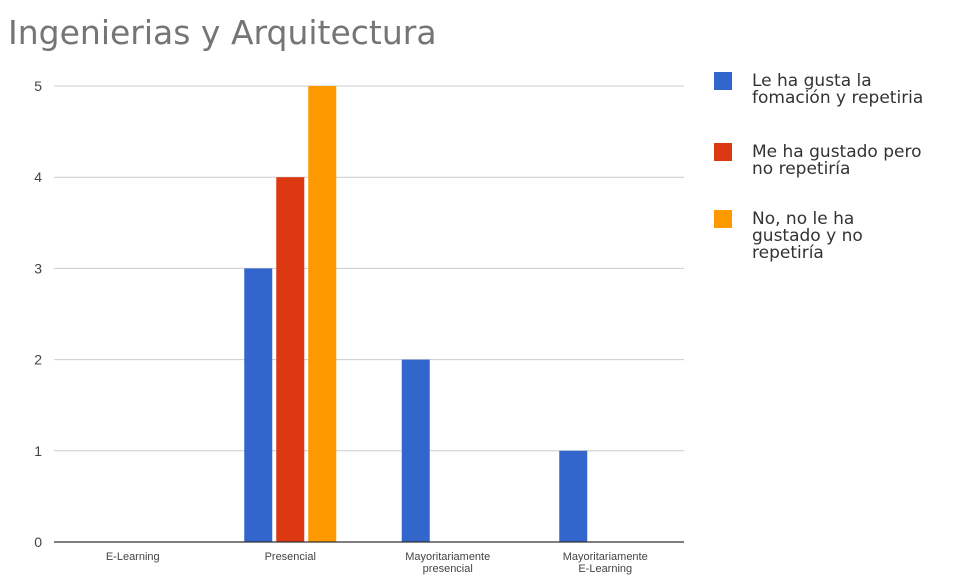  What do you see at coordinates (788, 253) in the screenshot?
I see `legend-label-line: repetiría` at bounding box center [788, 253].